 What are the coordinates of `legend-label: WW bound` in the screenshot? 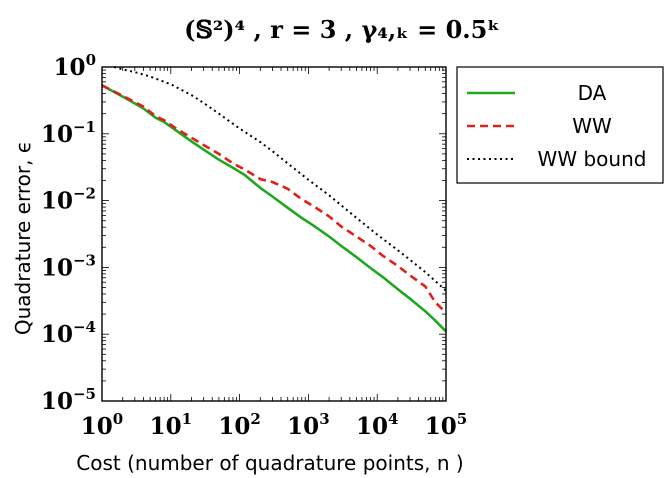 It's located at (592, 159).